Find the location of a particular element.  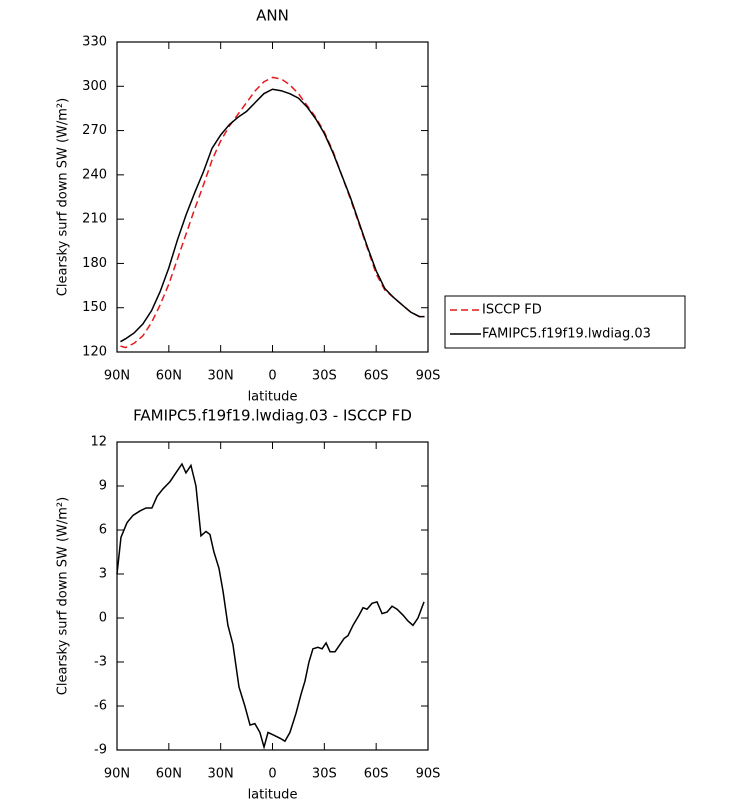

y-tick-label: 270 is located at coordinates (94, 130).